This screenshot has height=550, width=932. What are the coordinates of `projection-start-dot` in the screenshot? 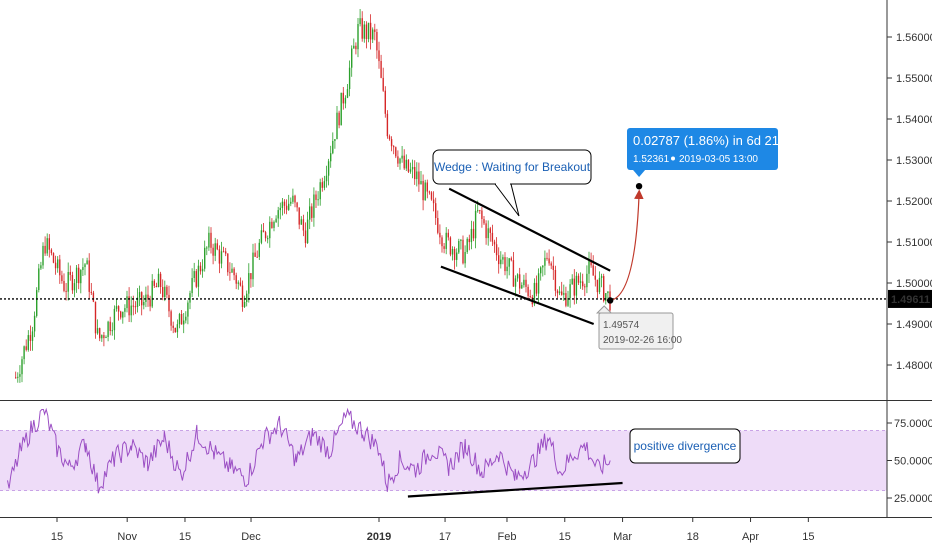 It's located at (610, 300).